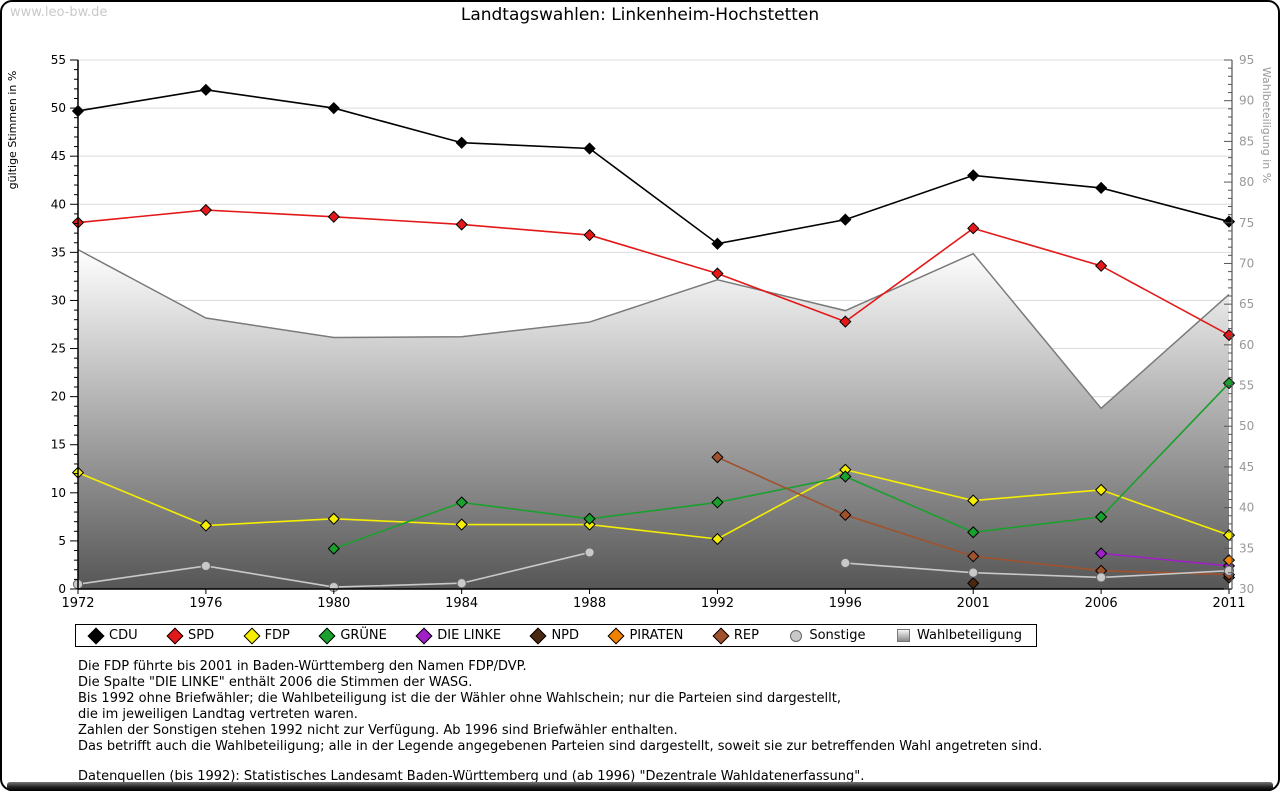 The image size is (1280, 791). Describe the element at coordinates (333, 603) in the screenshot. I see `svg-text: 1980` at that location.